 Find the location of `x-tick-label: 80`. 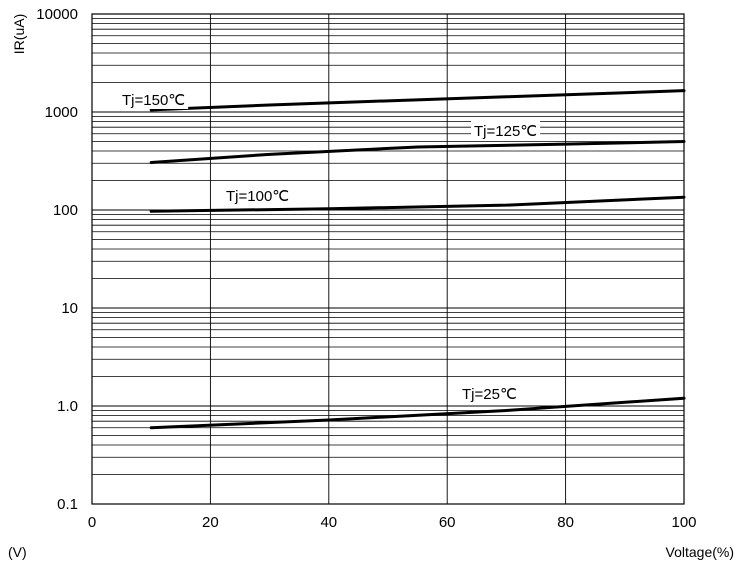

x-tick-label: 80 is located at coordinates (565, 522).